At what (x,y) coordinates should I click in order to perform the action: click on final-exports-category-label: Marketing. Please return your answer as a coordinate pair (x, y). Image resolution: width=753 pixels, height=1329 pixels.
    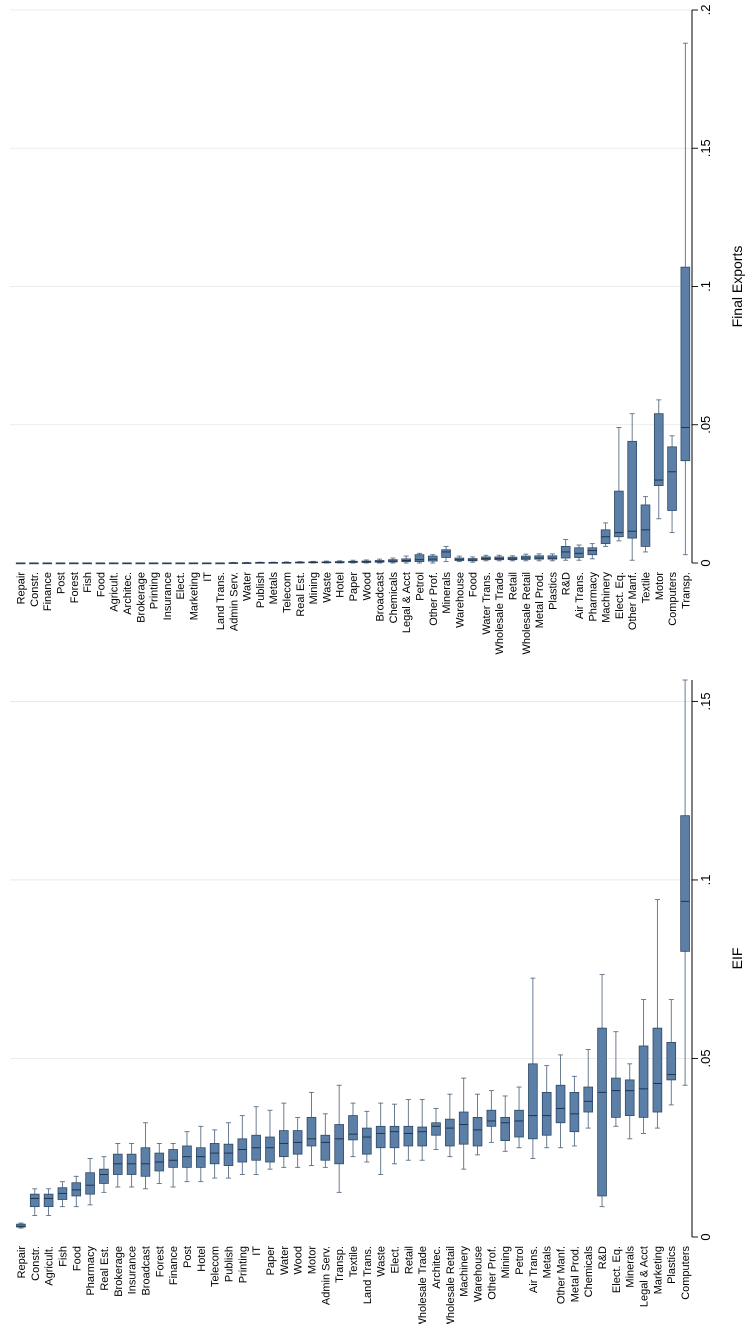
    Looking at the image, I should click on (194, 596).